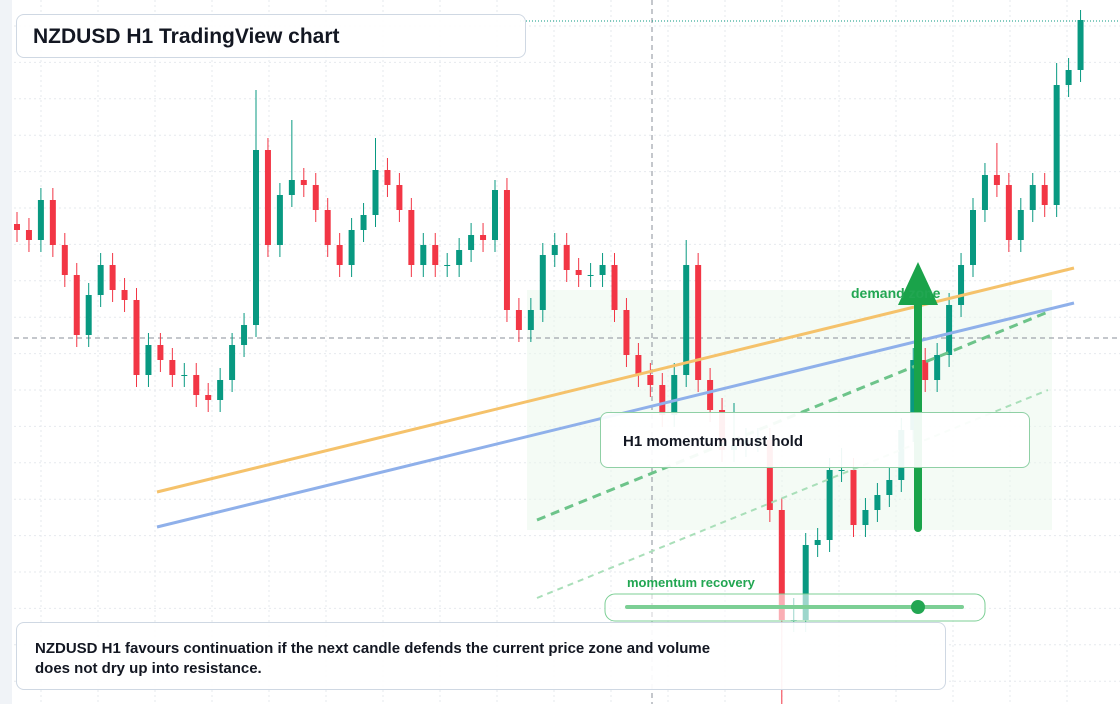  Describe the element at coordinates (896, 293) in the screenshot. I see `demand-label: demand zone` at that location.